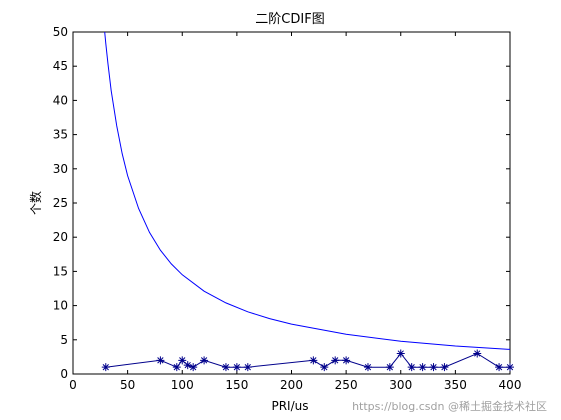 Image resolution: width=561 pixels, height=420 pixels. I want to click on y-tick-label: 45, so click(60, 66).